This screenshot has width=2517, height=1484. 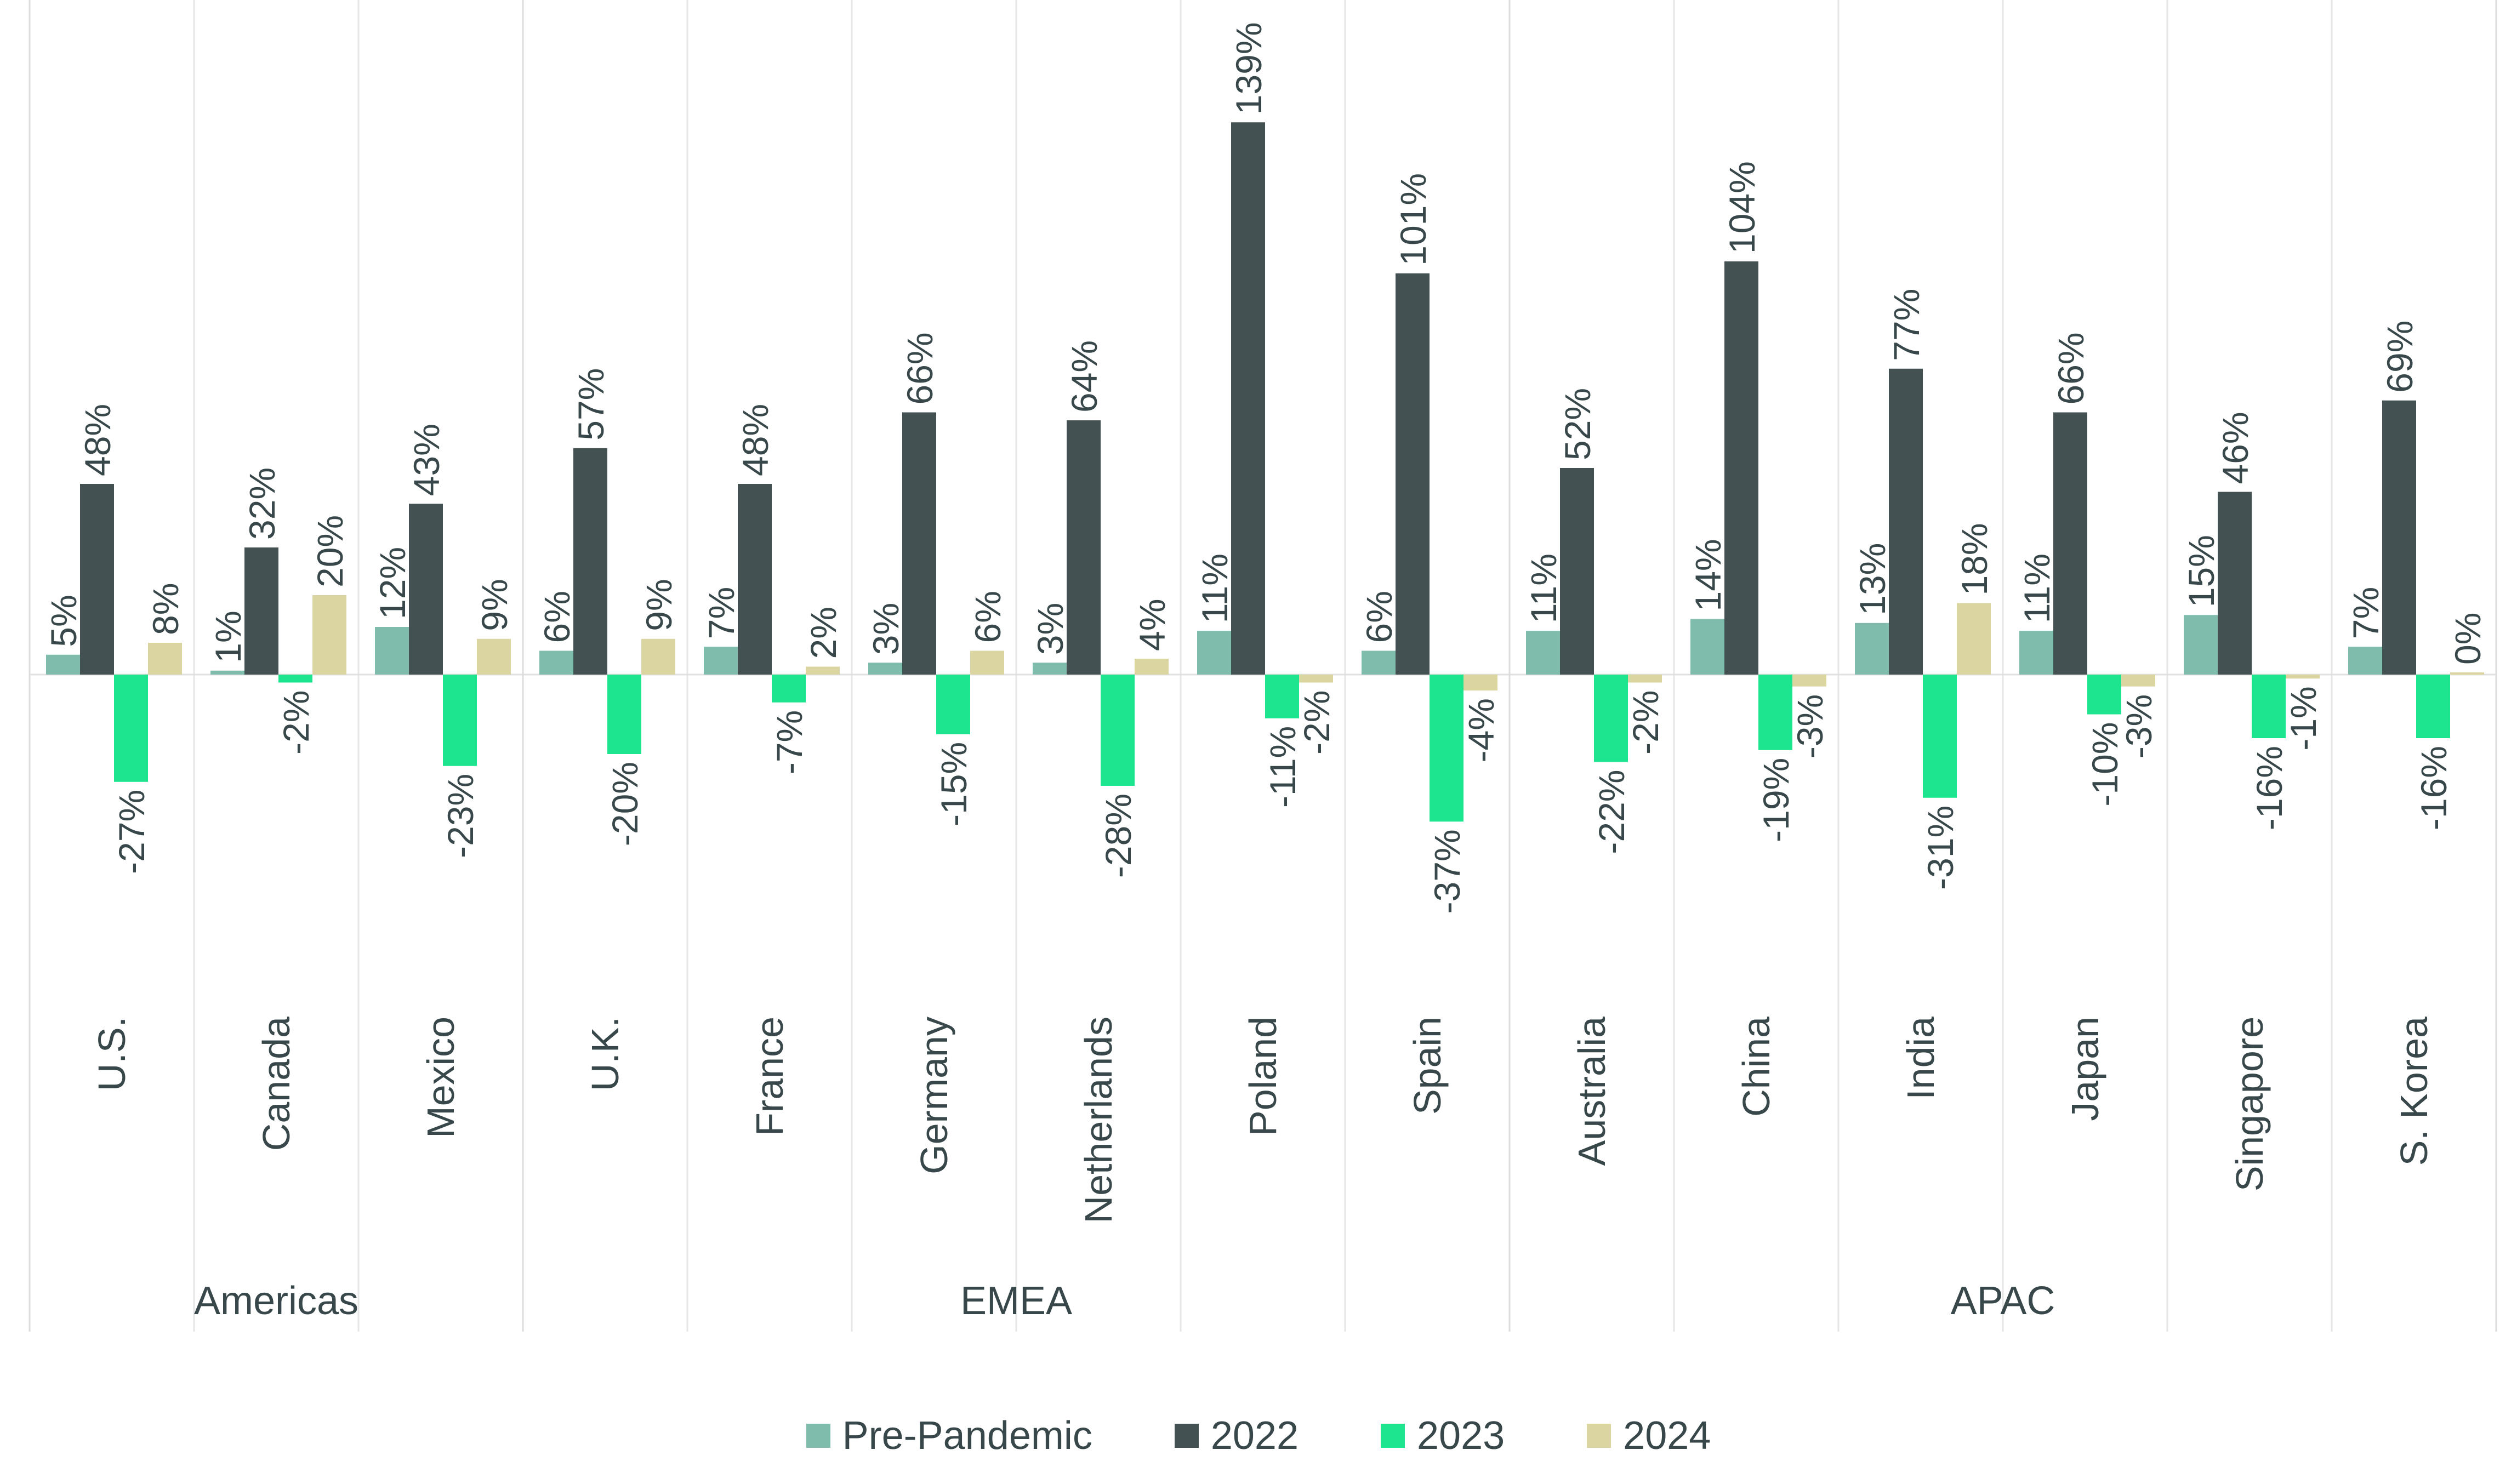 What do you see at coordinates (228, 637) in the screenshot?
I see `data-label: 1%` at bounding box center [228, 637].